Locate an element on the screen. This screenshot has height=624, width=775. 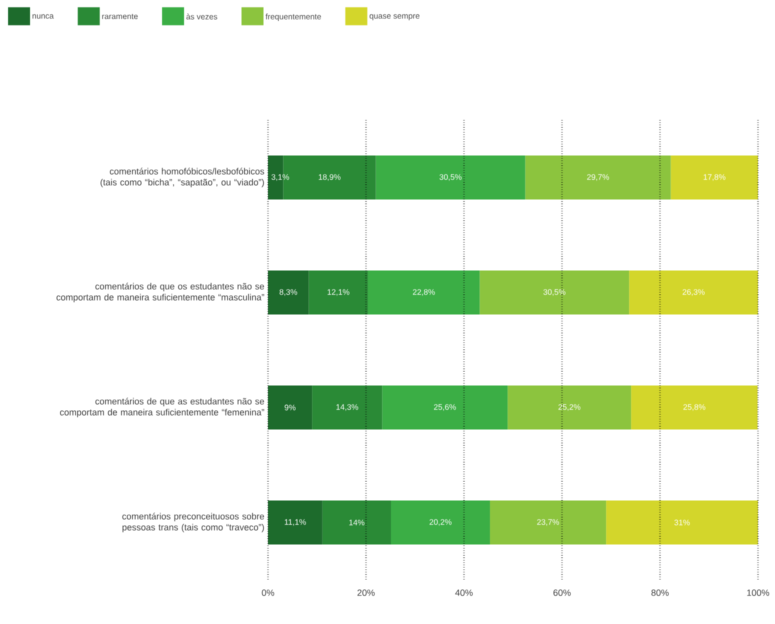
x-tick-label: 100% is located at coordinates (758, 593).